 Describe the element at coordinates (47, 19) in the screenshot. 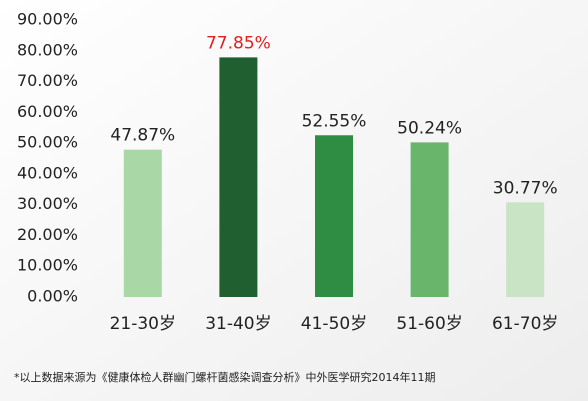

I see `y-tick-label: 90.00%` at that location.